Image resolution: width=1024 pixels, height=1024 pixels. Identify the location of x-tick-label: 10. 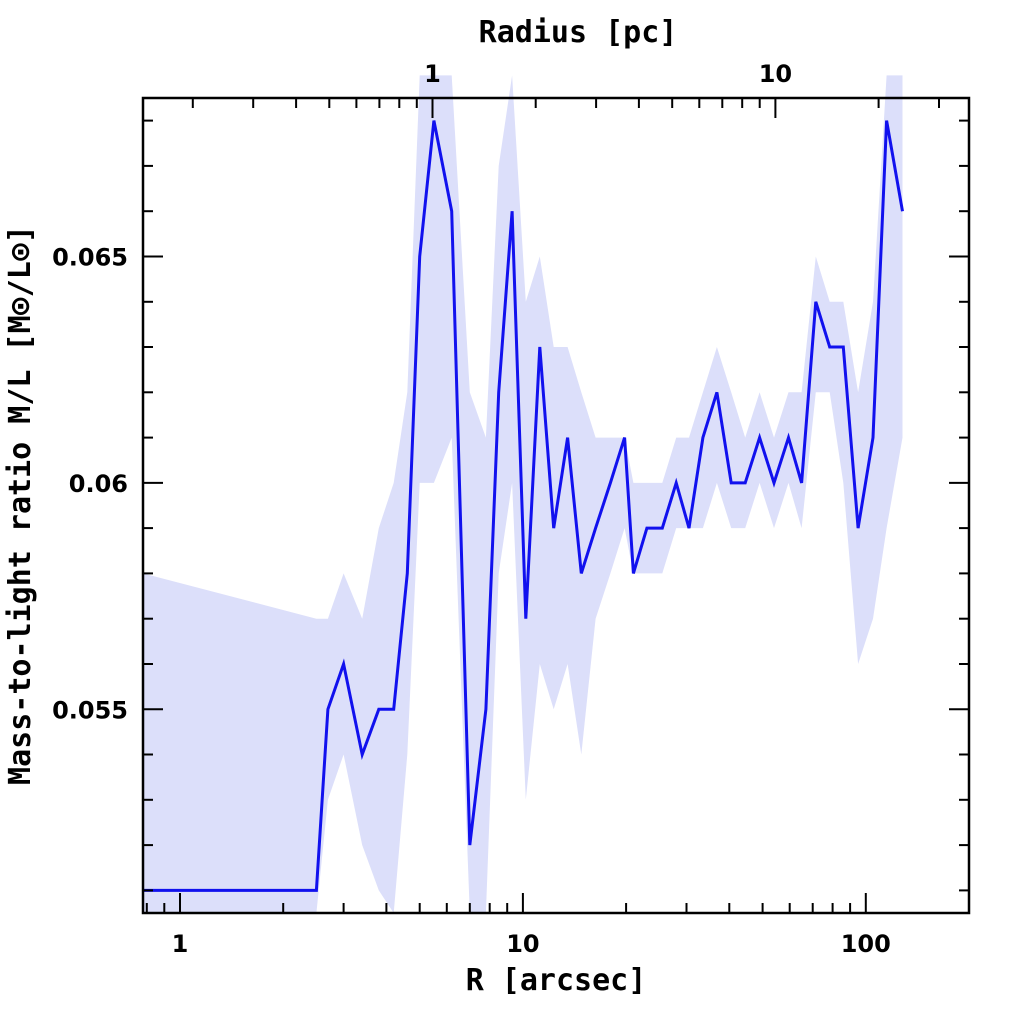
(522, 944).